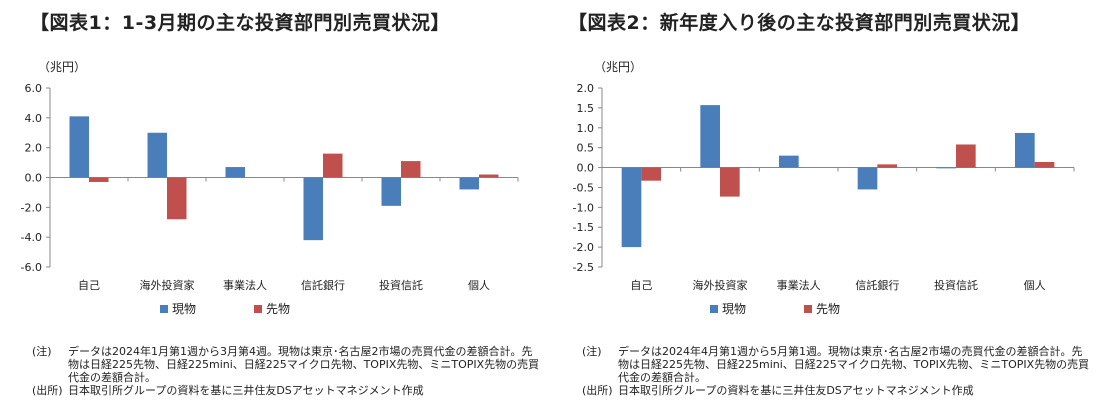 Image resolution: width=1100 pixels, height=412 pixels. I want to click on y-tick-label: 1.5, so click(586, 108).